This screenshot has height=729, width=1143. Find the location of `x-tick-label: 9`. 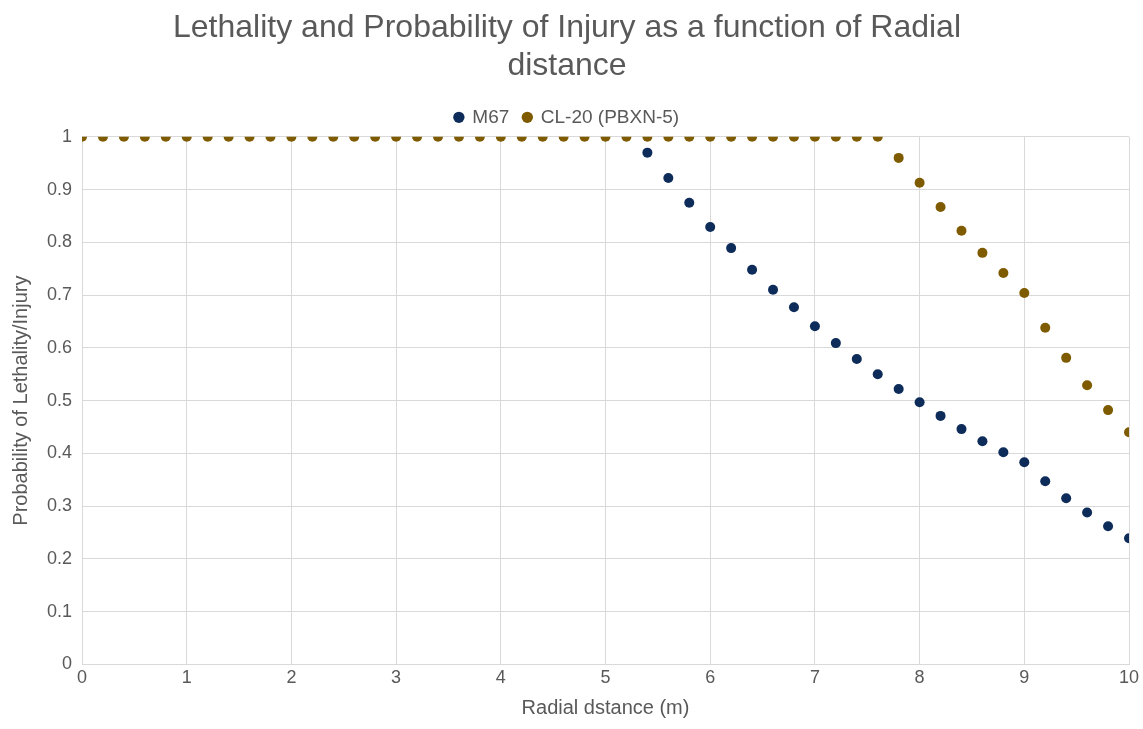

x-tick-label: 9 is located at coordinates (1024, 677).